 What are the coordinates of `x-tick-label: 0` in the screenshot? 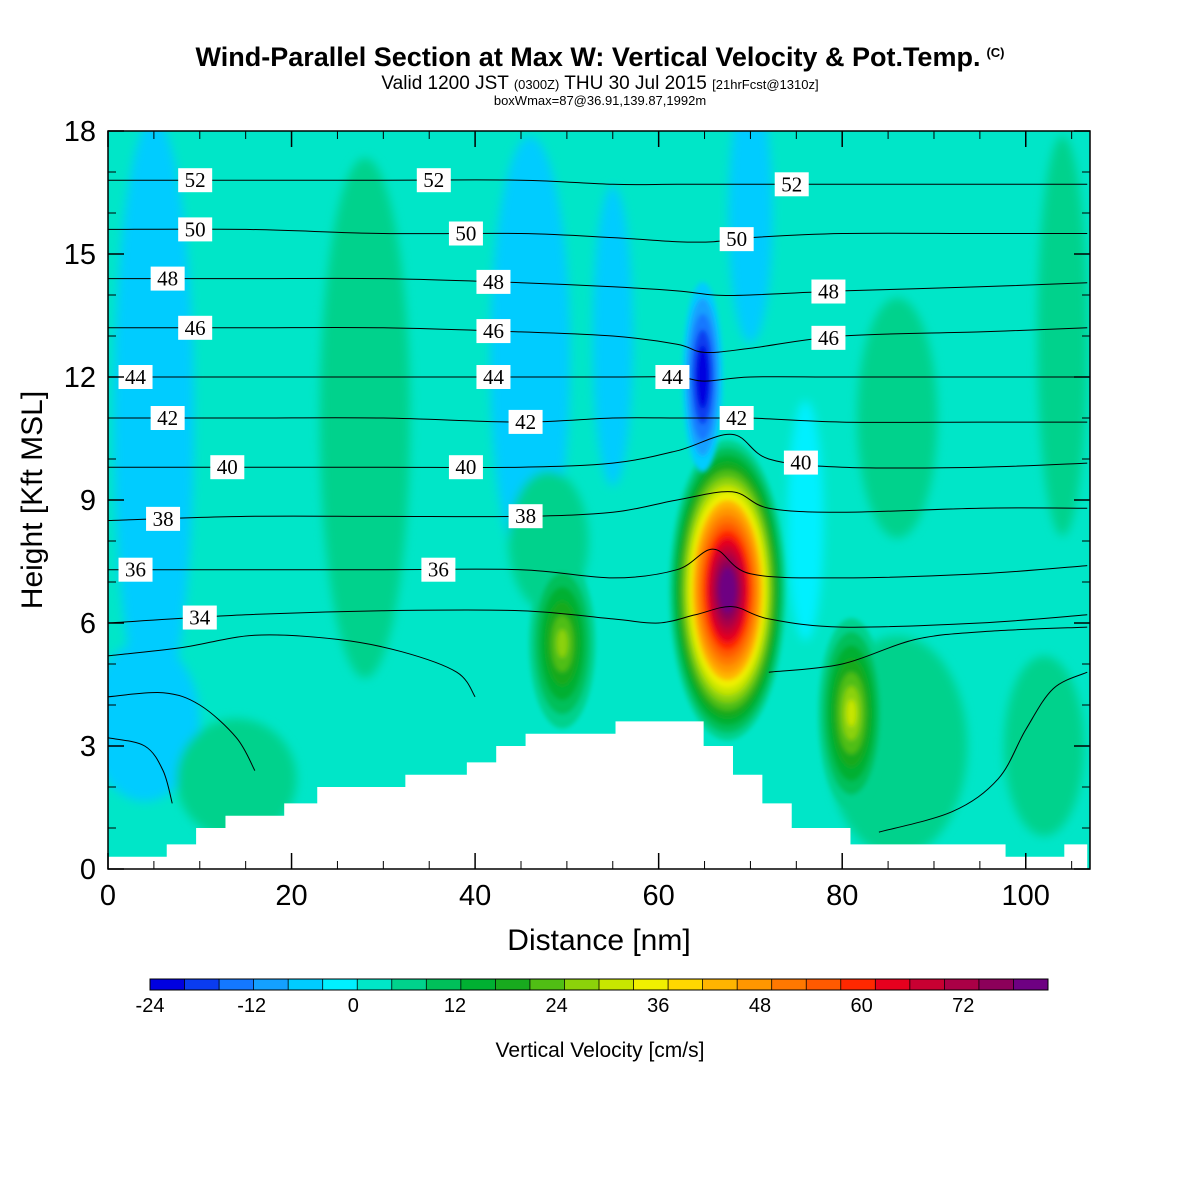 It's located at (108, 896).